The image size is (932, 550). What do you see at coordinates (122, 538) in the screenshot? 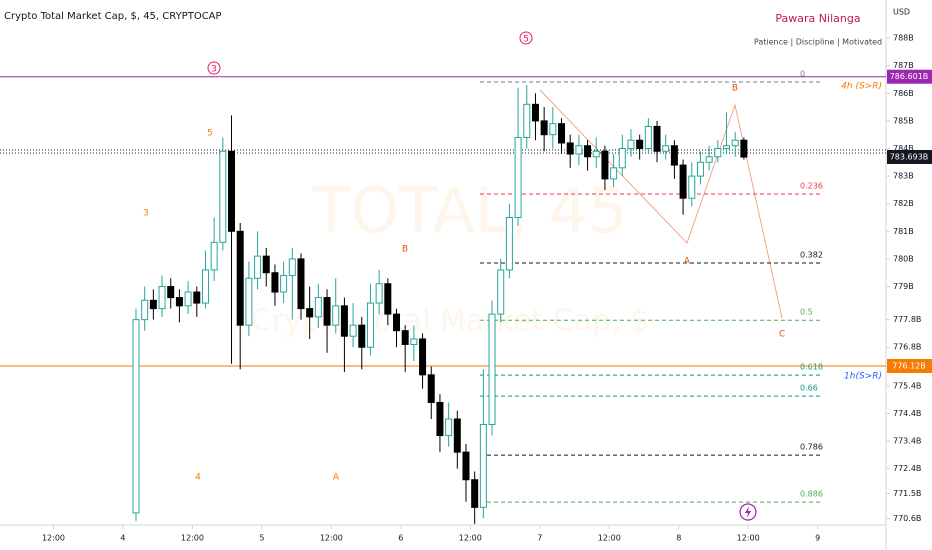
I see `x-tick-label: 4` at bounding box center [122, 538].